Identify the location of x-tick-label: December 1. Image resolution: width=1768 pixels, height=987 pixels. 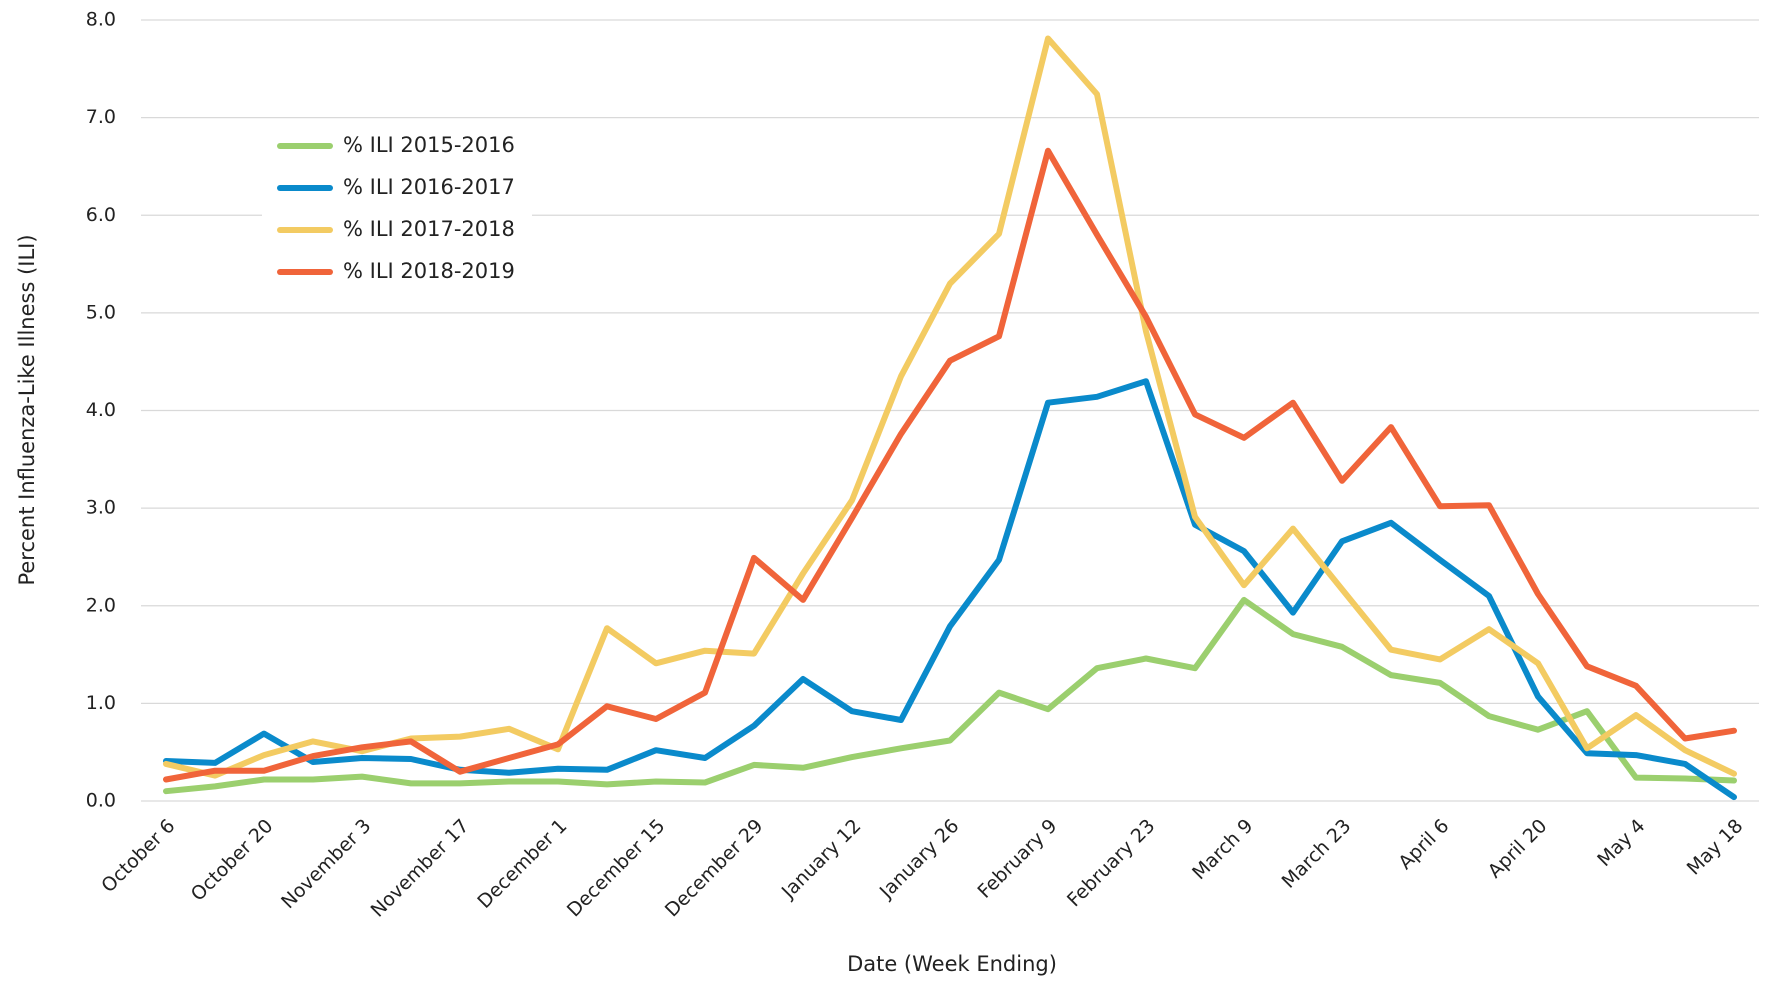
(522, 864).